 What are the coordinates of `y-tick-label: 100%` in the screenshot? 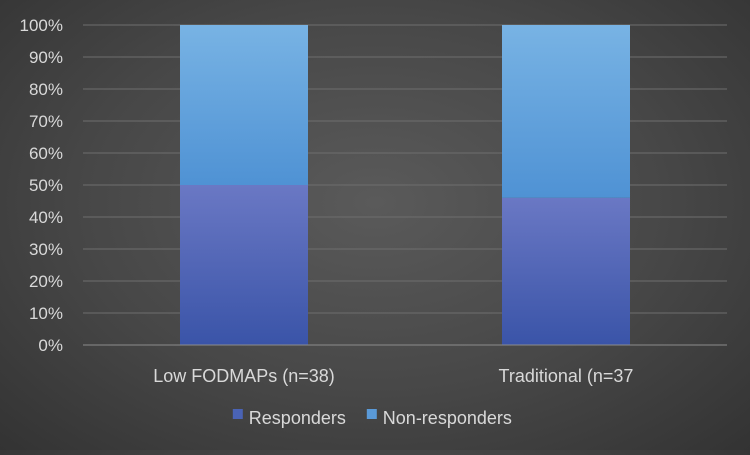 It's located at (41, 25).